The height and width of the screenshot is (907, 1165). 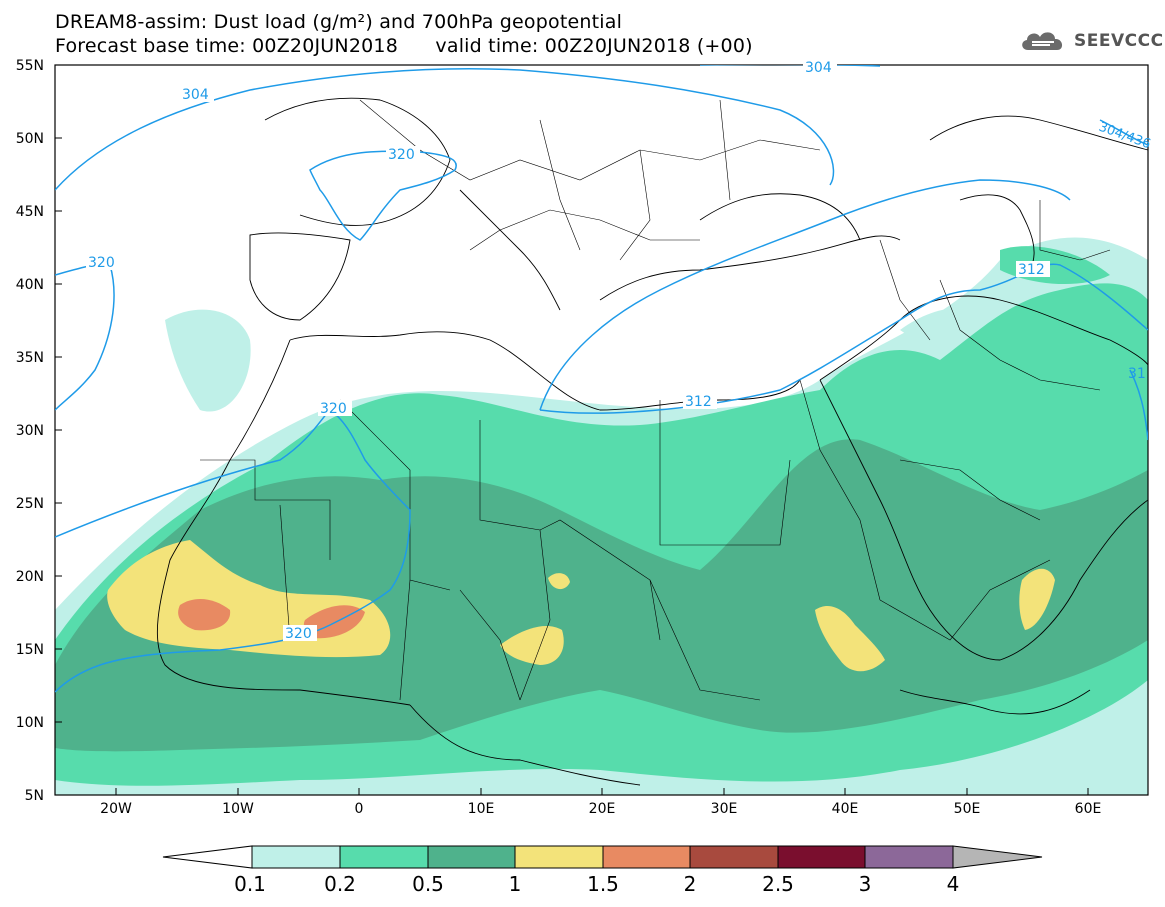 I want to click on lon-label: 20W, so click(x=116, y=809).